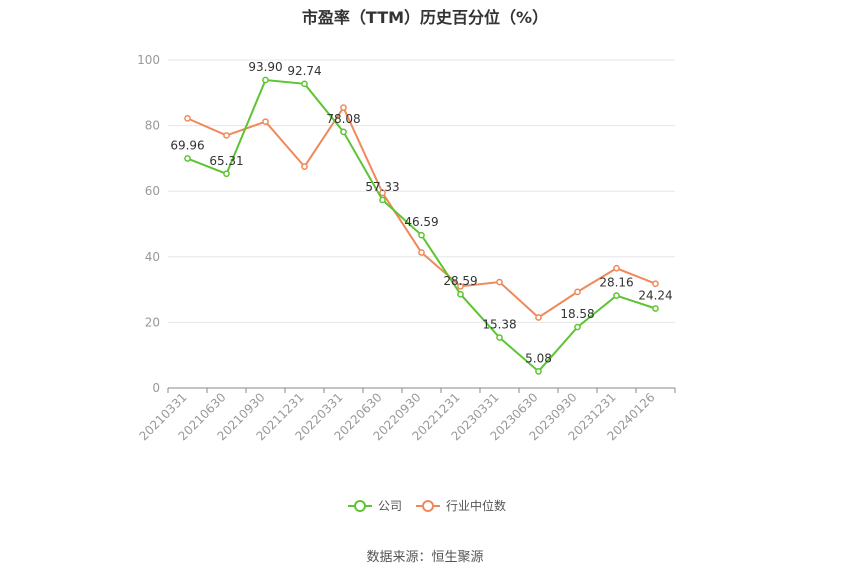 This screenshot has height=575, width=850. Describe the element at coordinates (265, 67) in the screenshot. I see `data-label: 93.90` at that location.